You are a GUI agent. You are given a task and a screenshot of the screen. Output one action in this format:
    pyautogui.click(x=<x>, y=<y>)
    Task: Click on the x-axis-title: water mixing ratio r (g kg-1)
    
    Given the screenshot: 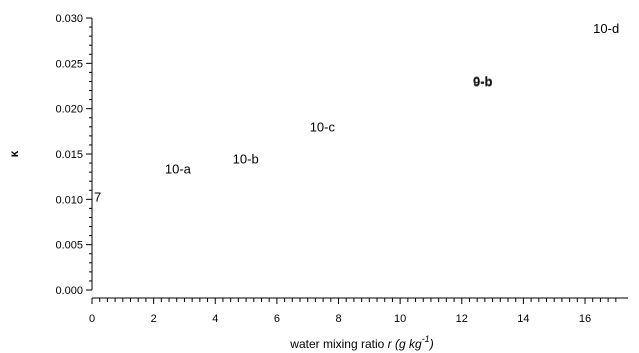 What is the action you would take?
    pyautogui.click(x=361, y=342)
    